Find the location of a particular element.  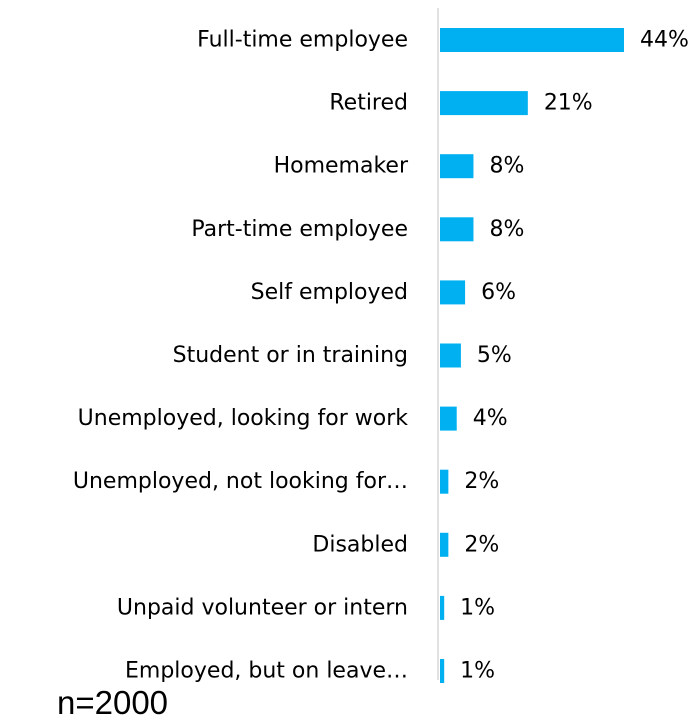

value-label: 44% is located at coordinates (664, 40).